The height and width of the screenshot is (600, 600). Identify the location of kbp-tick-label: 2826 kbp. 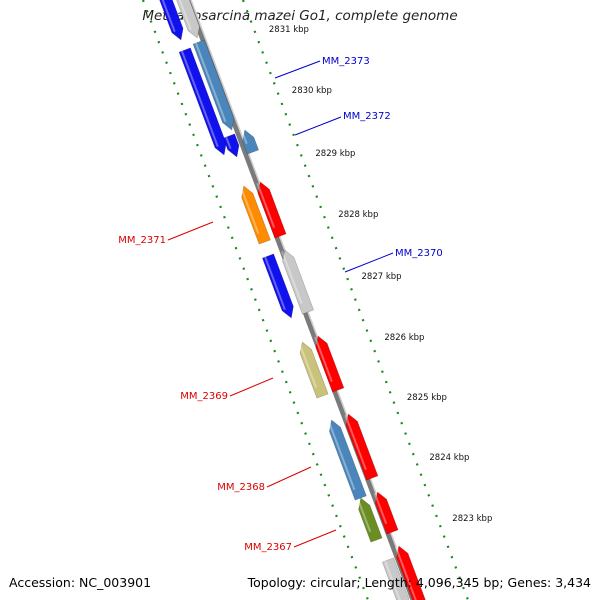
(404, 338).